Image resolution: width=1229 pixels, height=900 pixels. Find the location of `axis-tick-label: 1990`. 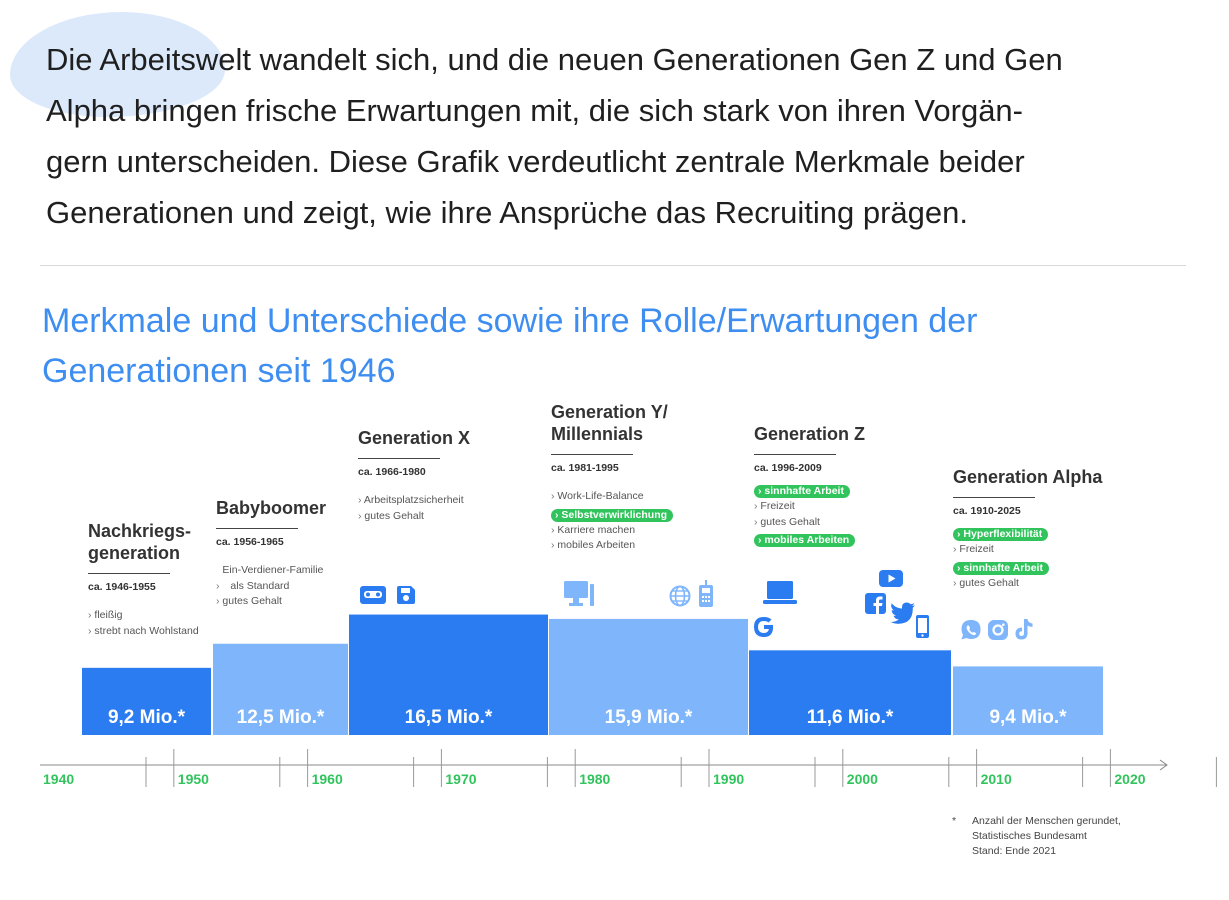

axis-tick-label: 1990 is located at coordinates (728, 779).